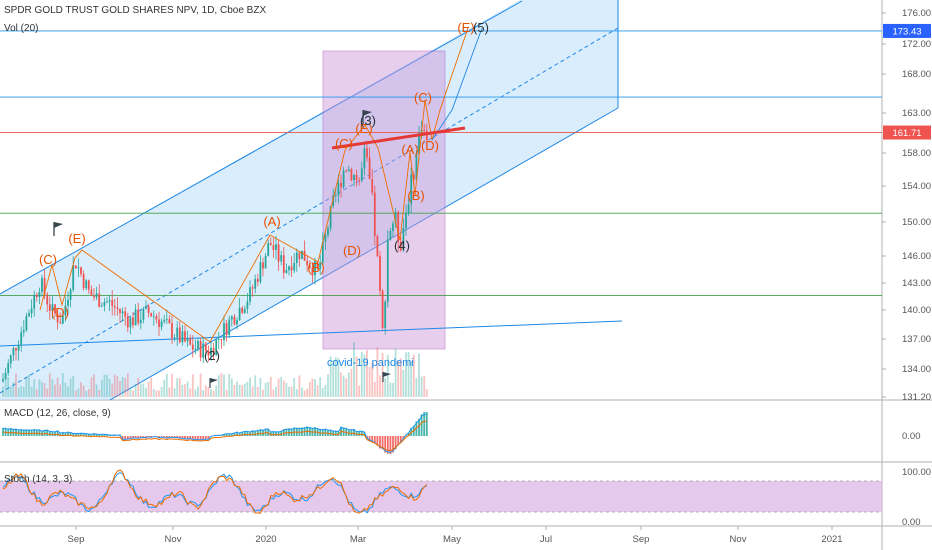 The height and width of the screenshot is (550, 932). I want to click on price-tick-label: 140.00, so click(916, 310).